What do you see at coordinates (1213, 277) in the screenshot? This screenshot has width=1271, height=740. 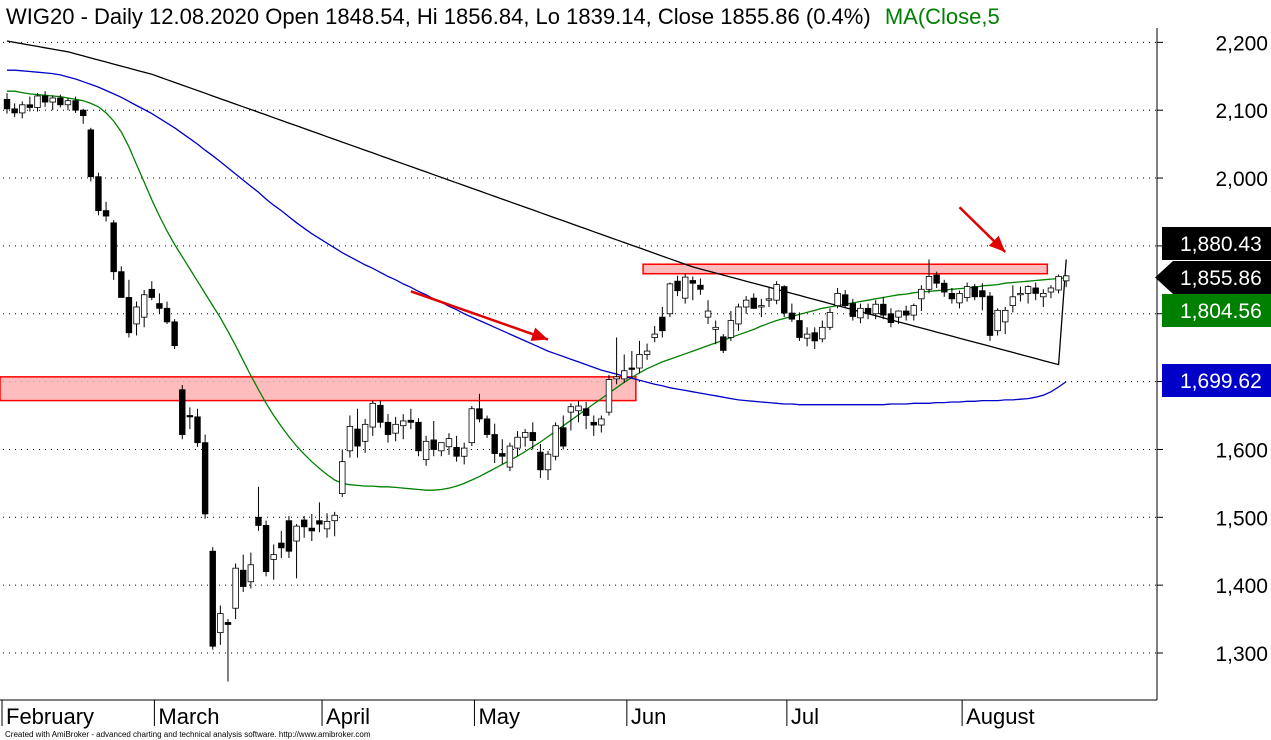 I see `price-label: 1,855.86` at bounding box center [1213, 277].